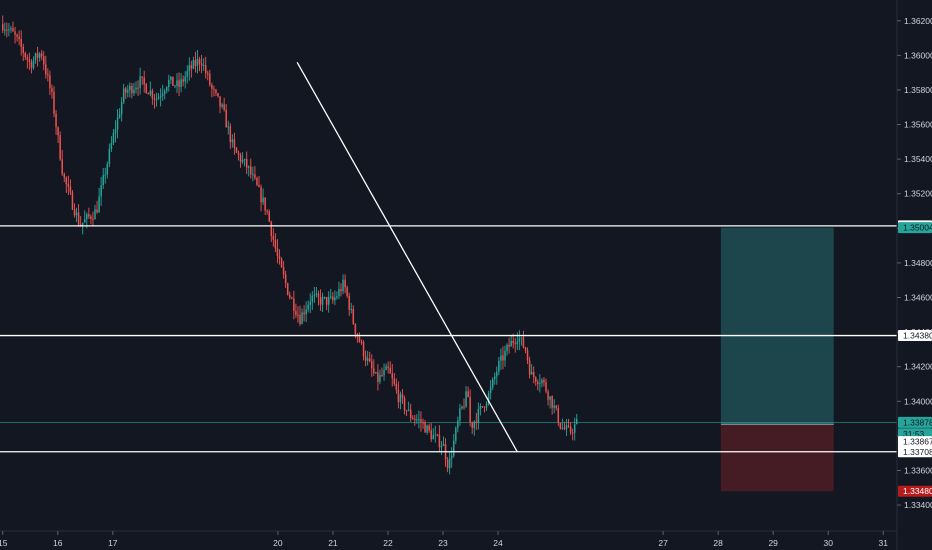 The image size is (932, 550). I want to click on price-badge-label: 1.35004, so click(917, 228).